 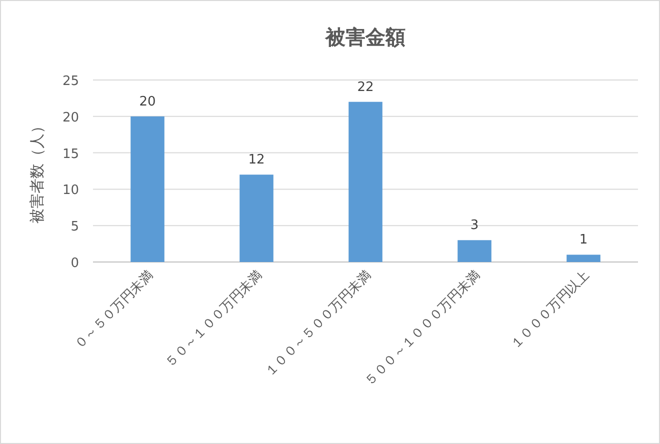 I want to click on x-tick-label: ０～５０万円未満, so click(x=114, y=310).